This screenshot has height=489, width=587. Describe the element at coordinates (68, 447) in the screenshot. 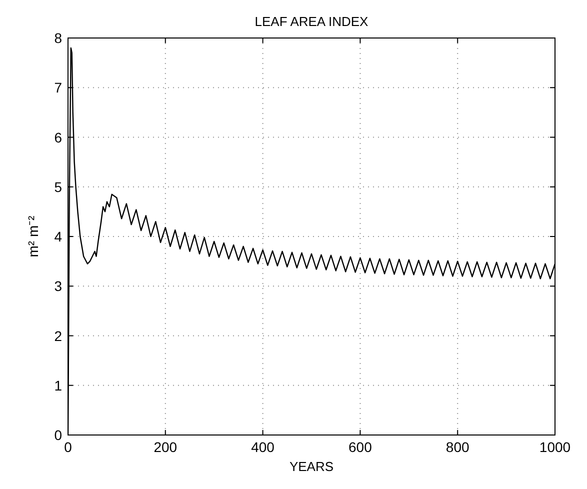

I see `x-tick-label: 0` at that location.